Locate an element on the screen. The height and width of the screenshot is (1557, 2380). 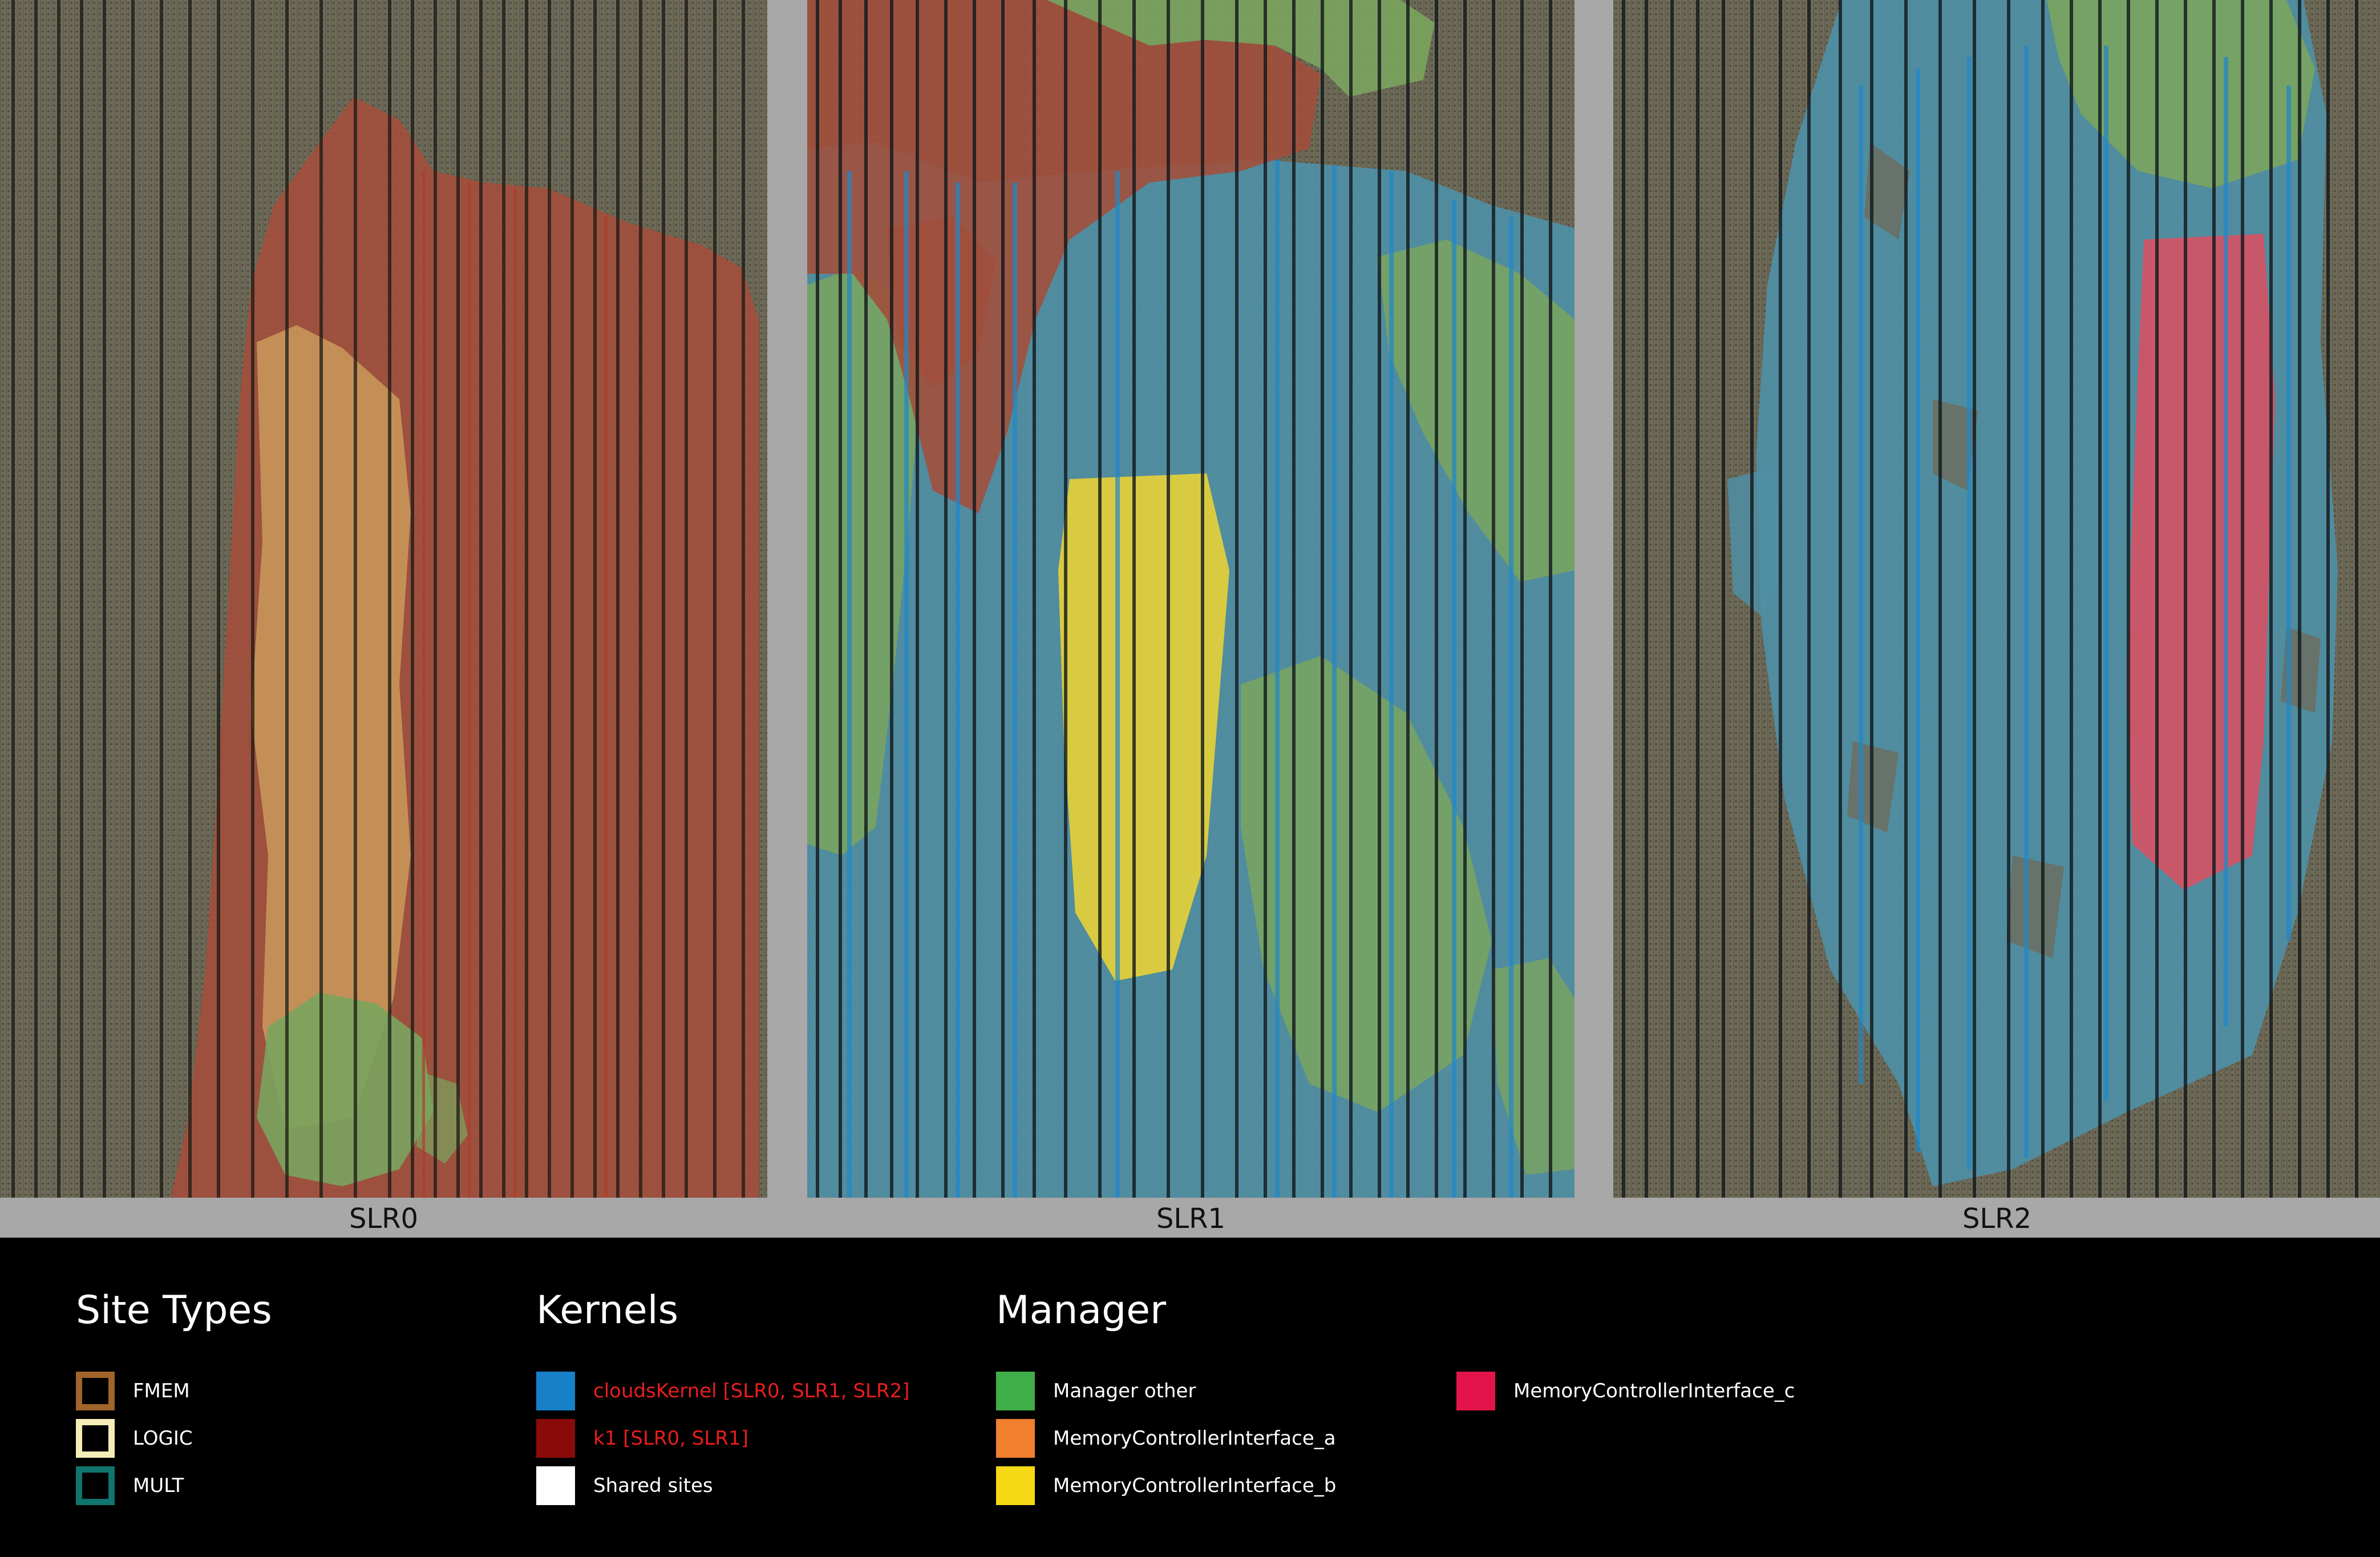
mci-a-label: MemoryControllerInterface_a is located at coordinates (1194, 1438).